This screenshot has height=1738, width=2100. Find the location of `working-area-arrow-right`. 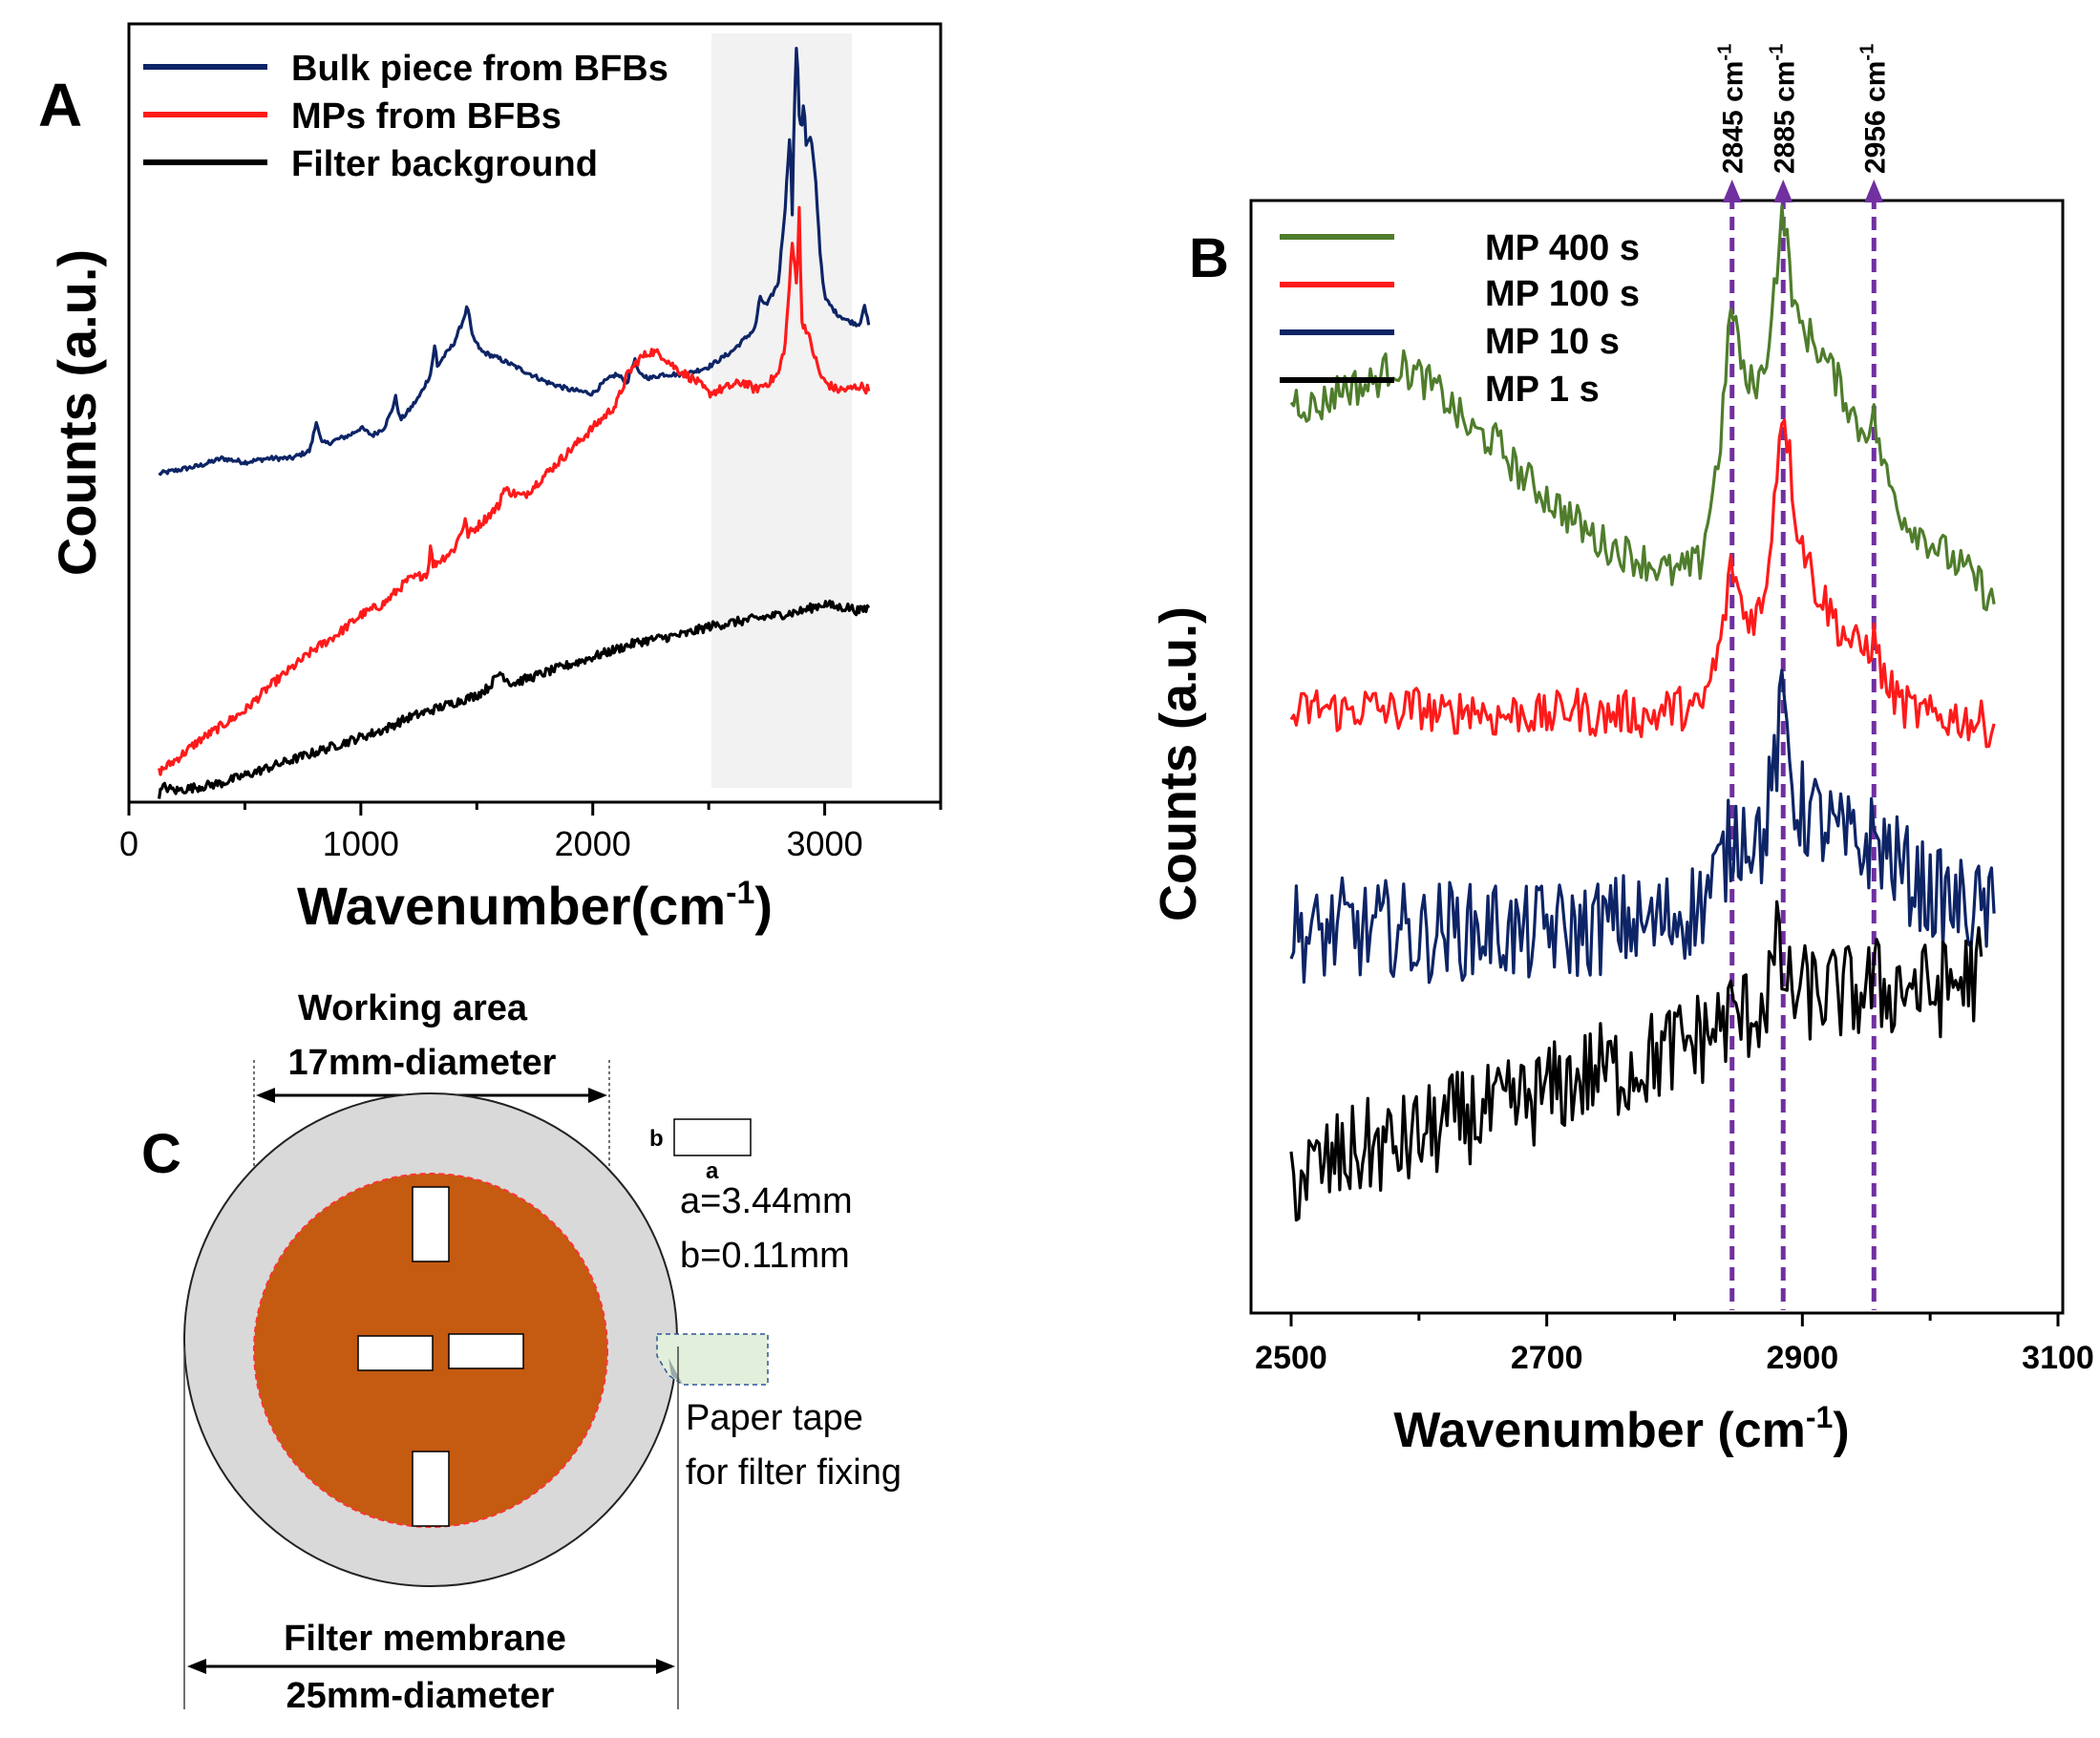

working-area-arrow-right is located at coordinates (598, 1095).